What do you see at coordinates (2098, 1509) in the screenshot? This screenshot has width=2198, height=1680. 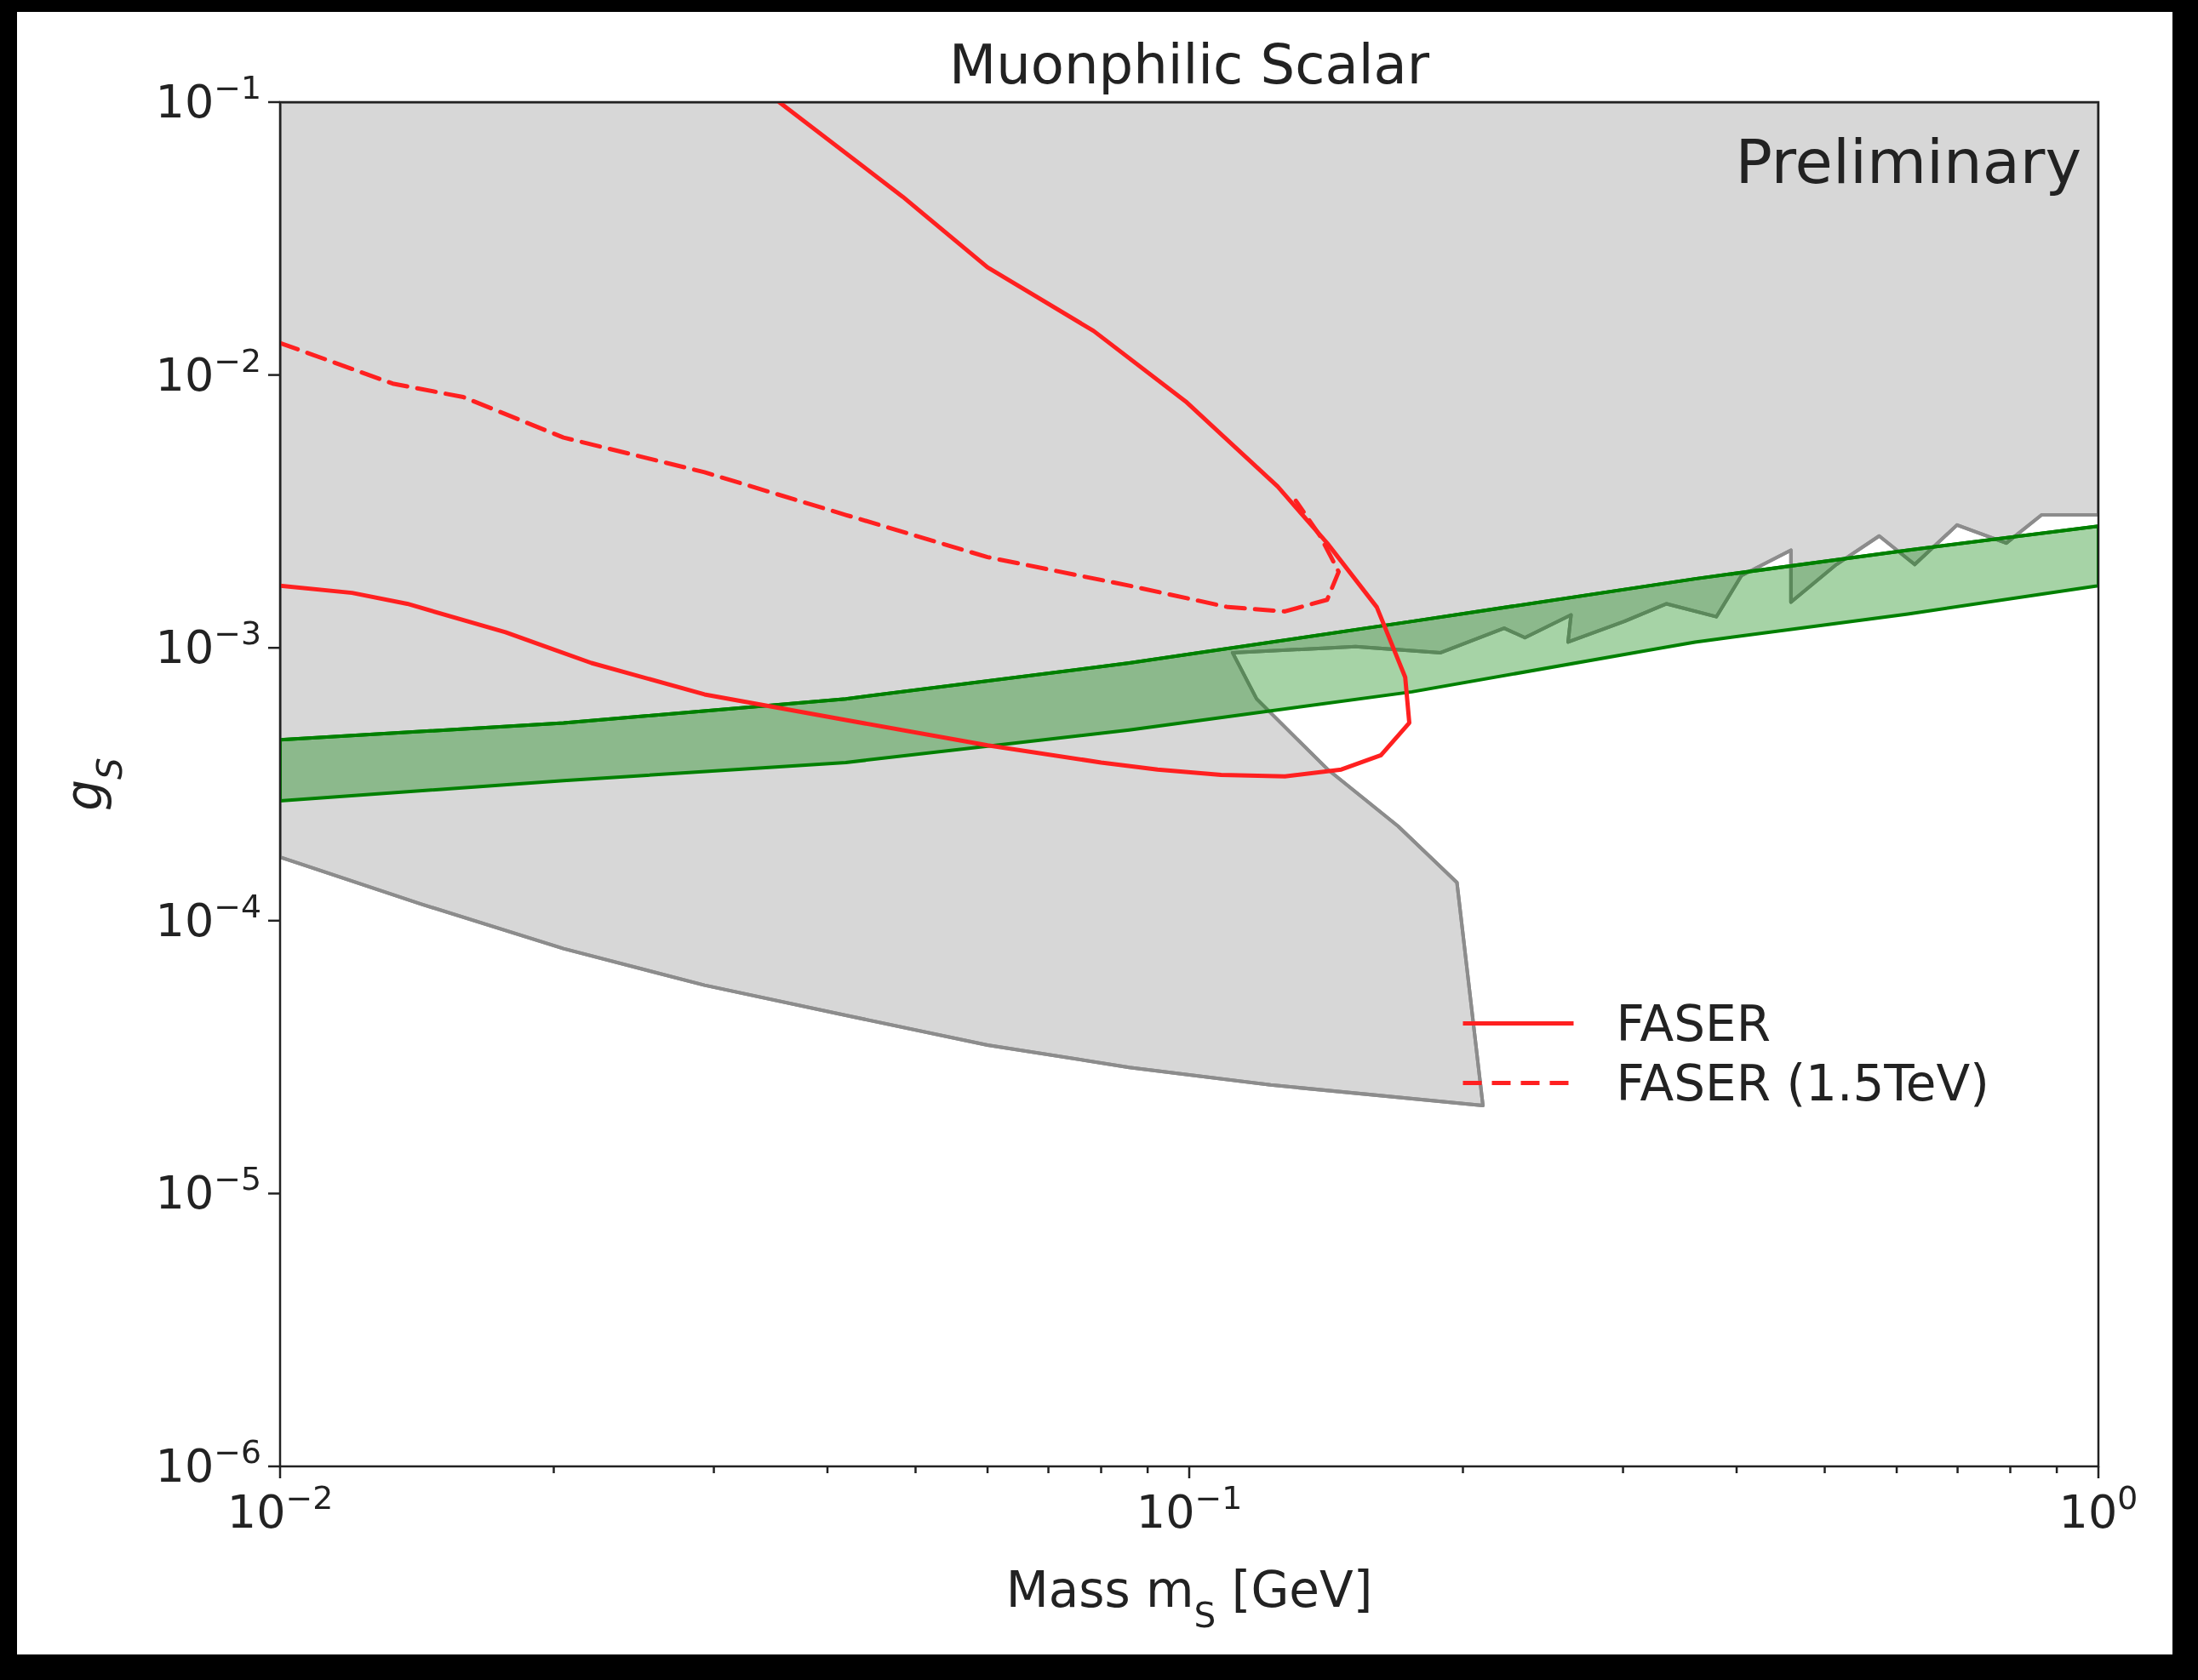 I see `x-tick-label: 10$^{0}$` at bounding box center [2098, 1509].